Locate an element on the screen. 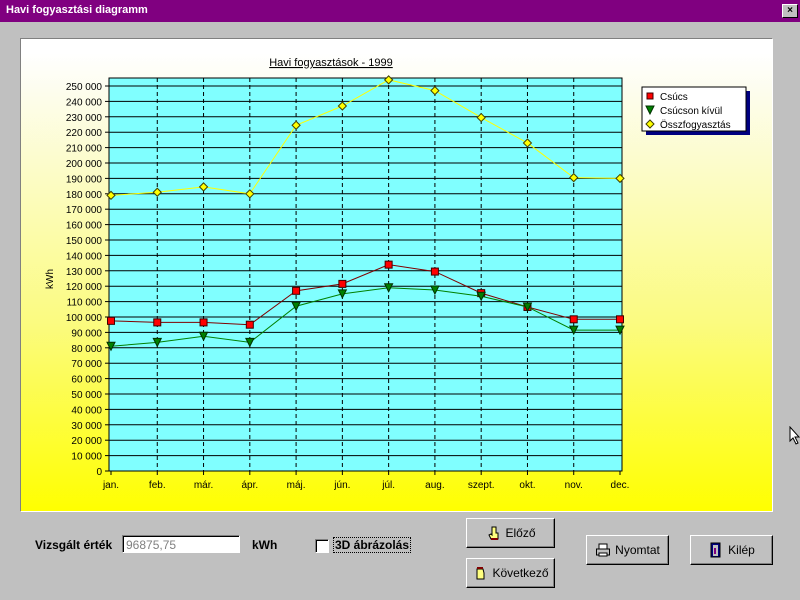  hand-left-icon is located at coordinates (493, 533).